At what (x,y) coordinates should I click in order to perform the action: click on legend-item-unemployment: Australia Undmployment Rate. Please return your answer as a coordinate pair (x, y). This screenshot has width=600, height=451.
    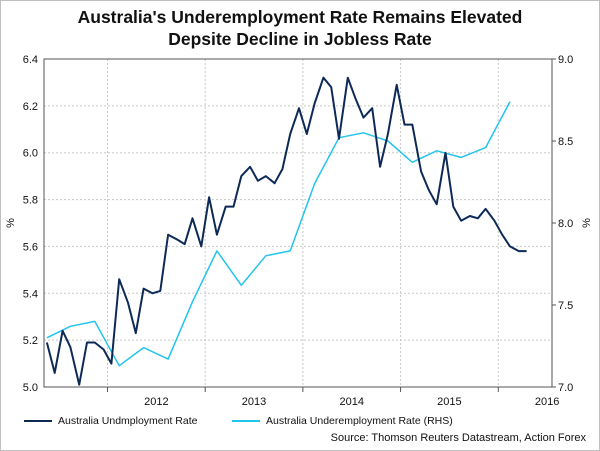
    Looking at the image, I should click on (110, 421).